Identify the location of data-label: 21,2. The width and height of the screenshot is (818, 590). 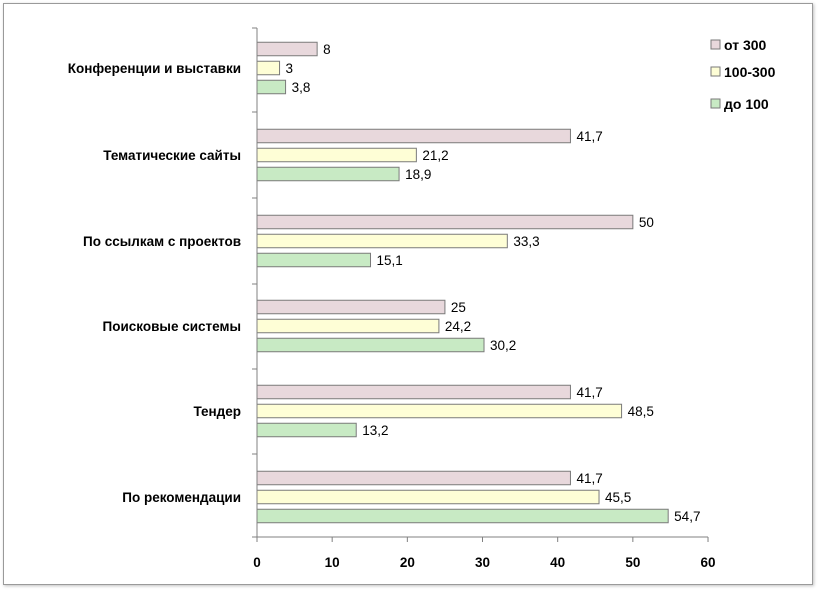
(435, 155).